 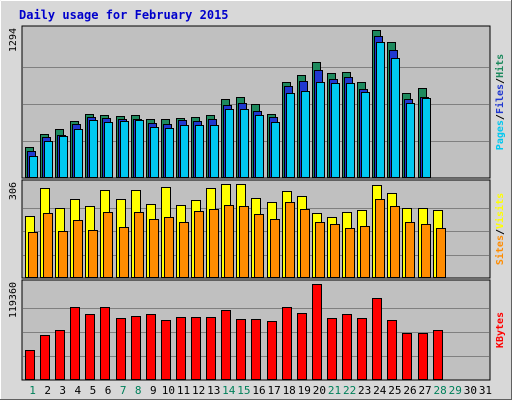 What do you see at coordinates (319, 390) in the screenshot?
I see `day-label-20: 20` at bounding box center [319, 390].